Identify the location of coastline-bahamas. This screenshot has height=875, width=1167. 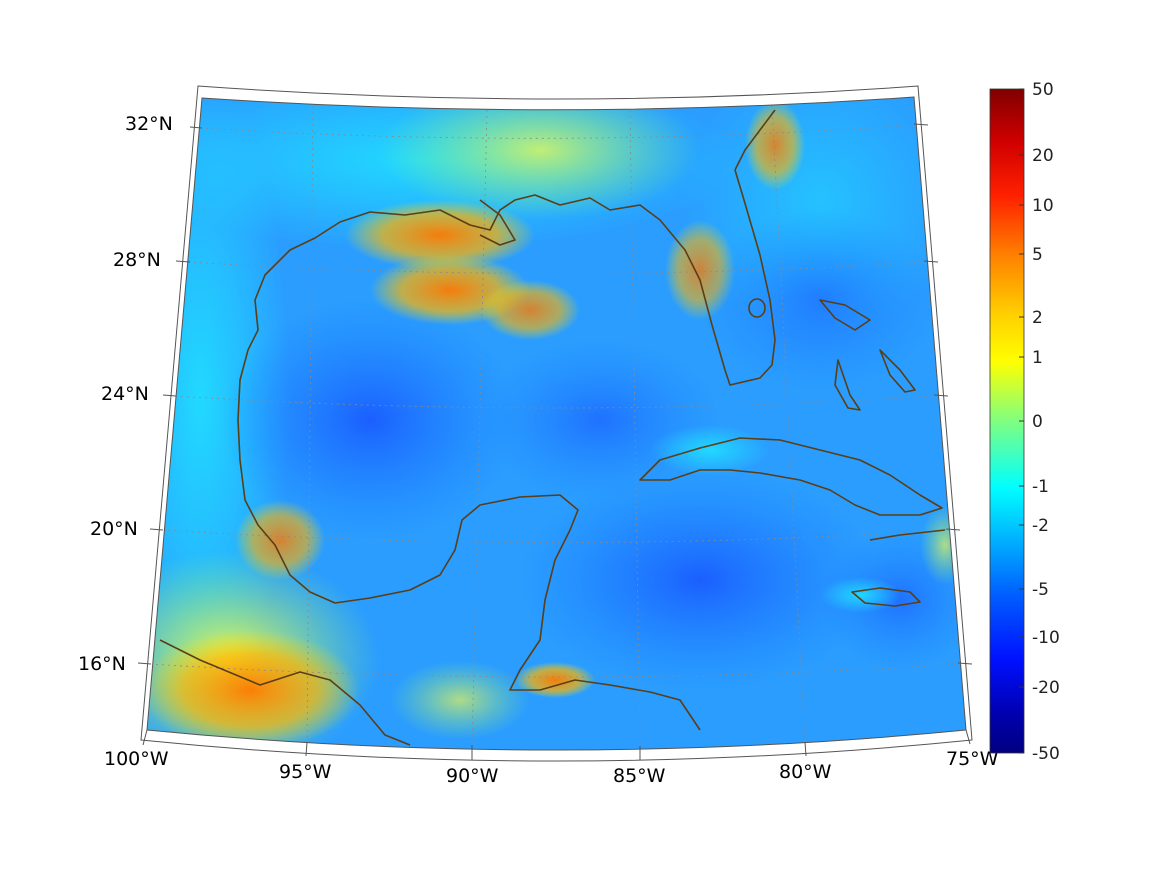
(845, 315).